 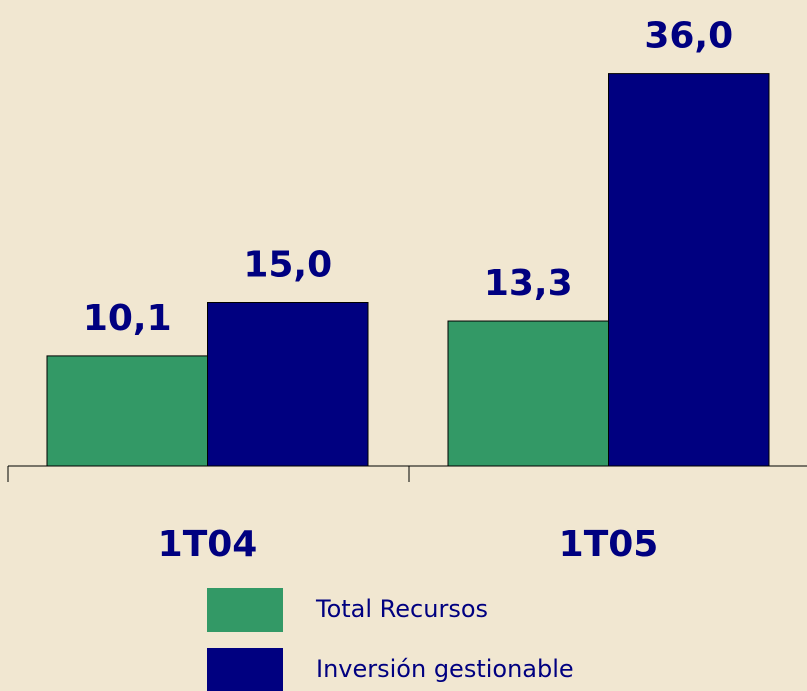 What do you see at coordinates (208, 544) in the screenshot?
I see `x-tick-label: 1T04` at bounding box center [208, 544].